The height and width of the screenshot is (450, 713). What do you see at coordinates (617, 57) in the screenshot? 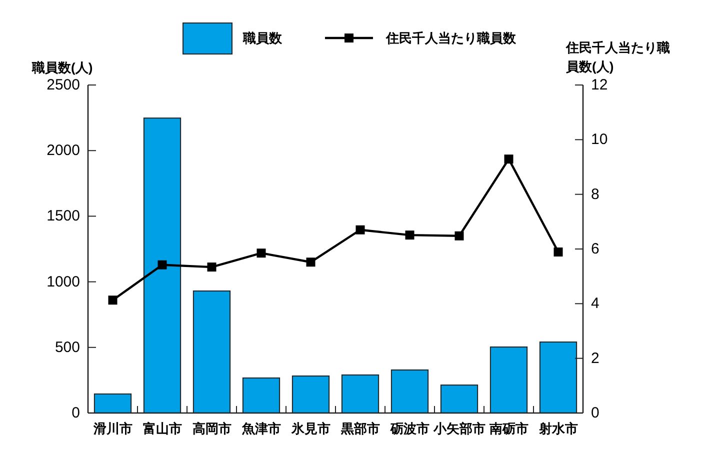
I see `y2-axis-title: 住民千人当たり職員数(人)` at bounding box center [617, 57].